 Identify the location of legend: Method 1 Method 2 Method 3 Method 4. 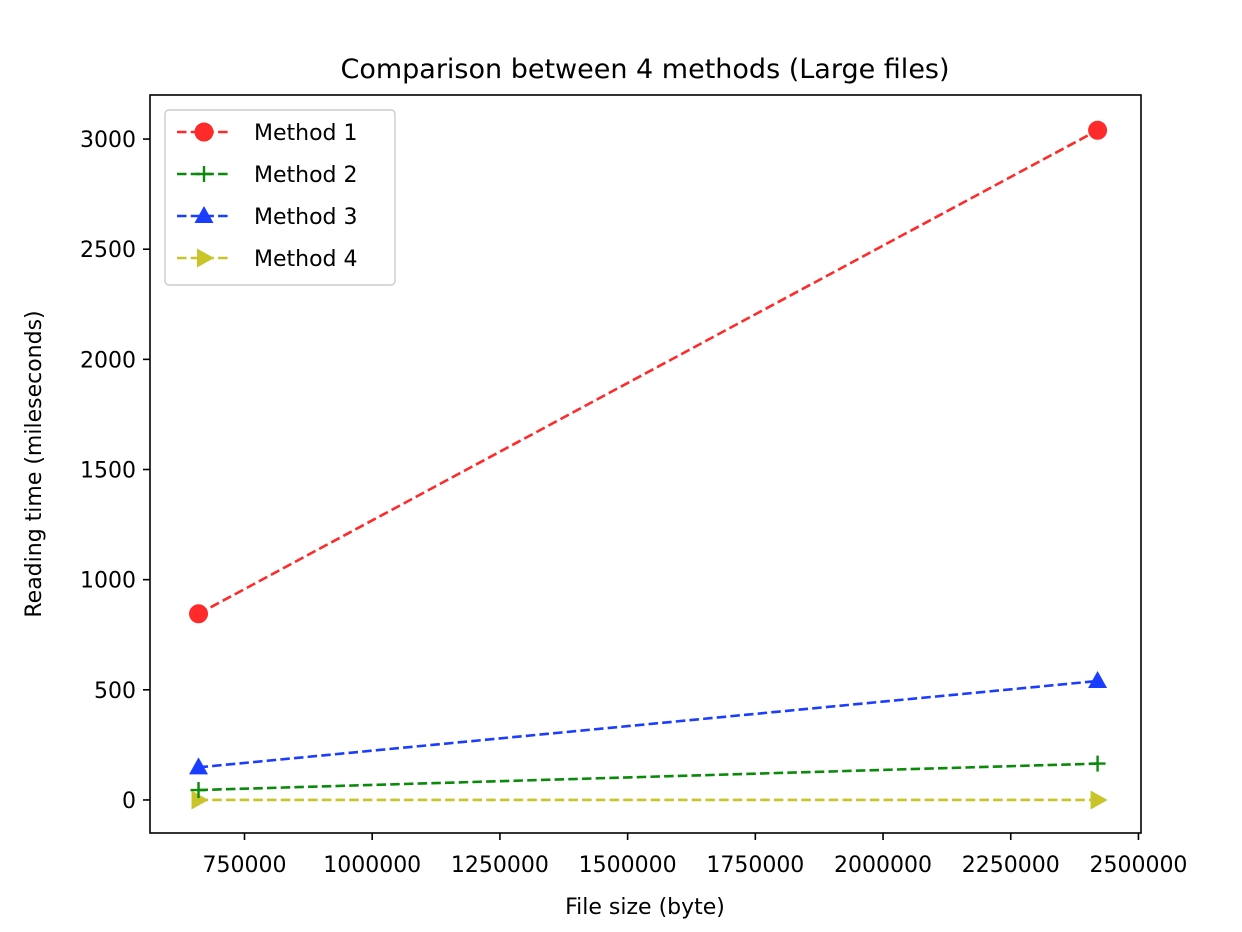
(280, 197).